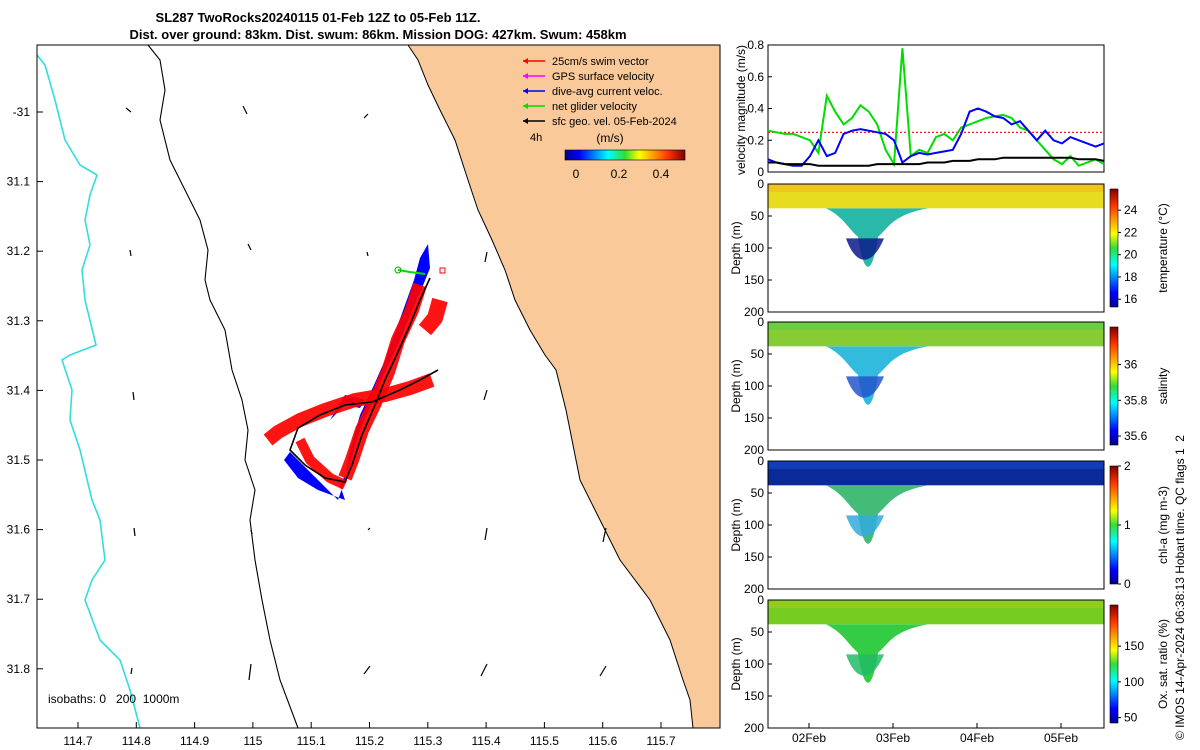 The height and width of the screenshot is (750, 1200). I want to click on colorbar-tick-label: 100, so click(1134, 682).